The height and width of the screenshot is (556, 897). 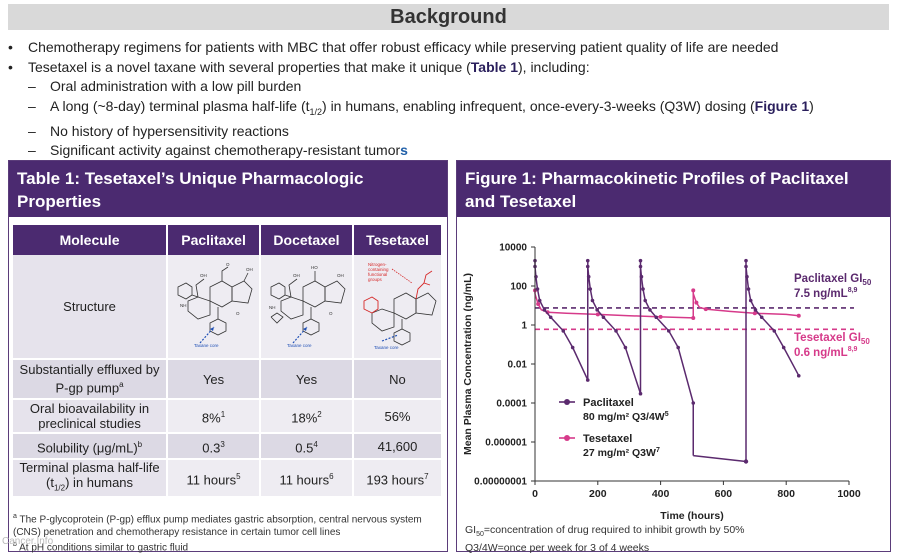 What do you see at coordinates (206, 345) in the screenshot?
I see `taxane-core-label-1: Taxane core` at bounding box center [206, 345].